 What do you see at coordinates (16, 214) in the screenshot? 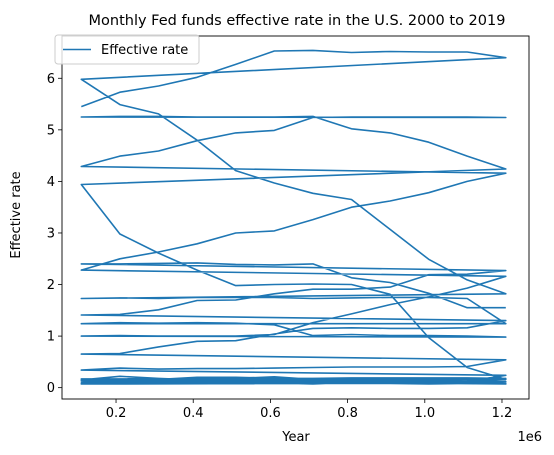
I see `y-axis-label: Effective rate` at bounding box center [16, 214].